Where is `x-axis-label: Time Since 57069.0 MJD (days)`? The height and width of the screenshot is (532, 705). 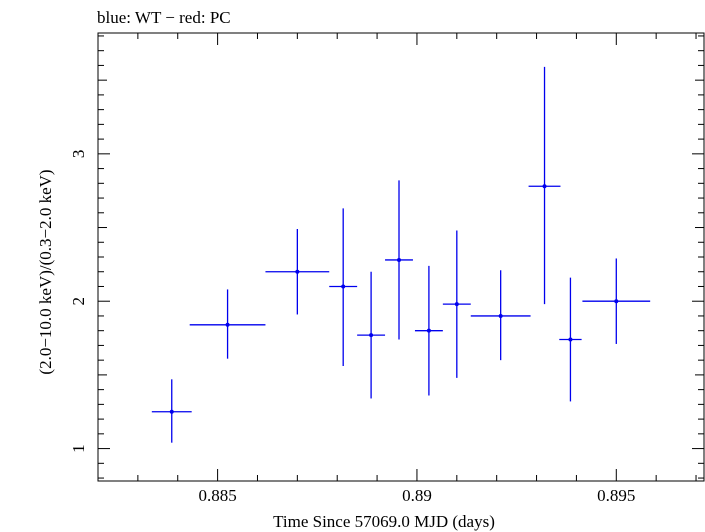
x-axis-label: Time Since 57069.0 MJD (days) is located at coordinates (384, 521).